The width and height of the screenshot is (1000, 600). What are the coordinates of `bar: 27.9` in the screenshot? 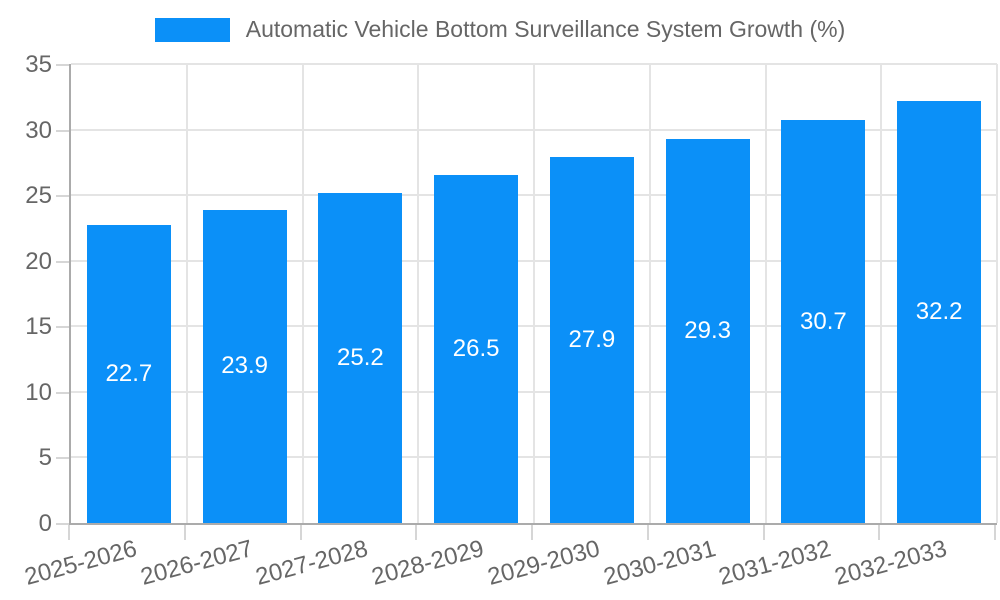 It's located at (591, 340).